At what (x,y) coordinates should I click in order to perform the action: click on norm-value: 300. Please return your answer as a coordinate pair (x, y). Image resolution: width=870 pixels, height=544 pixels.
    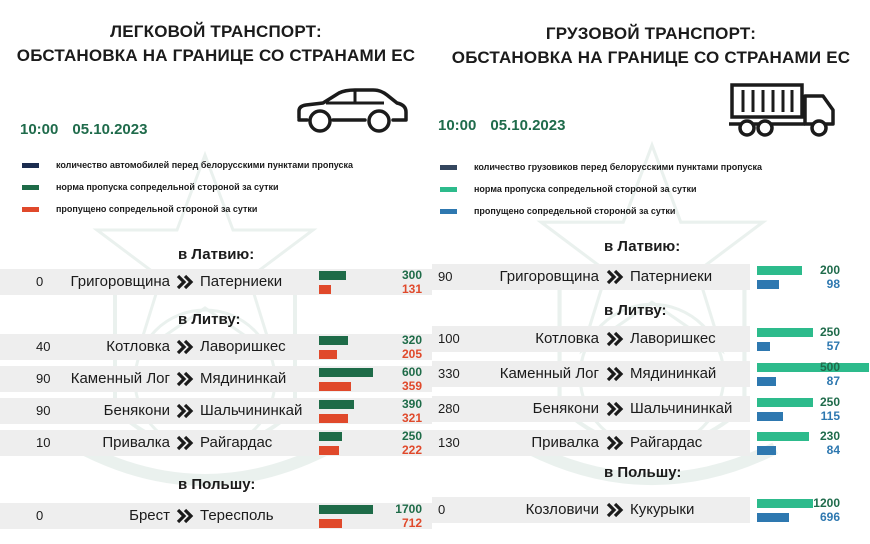
    Looking at the image, I should click on (411, 275).